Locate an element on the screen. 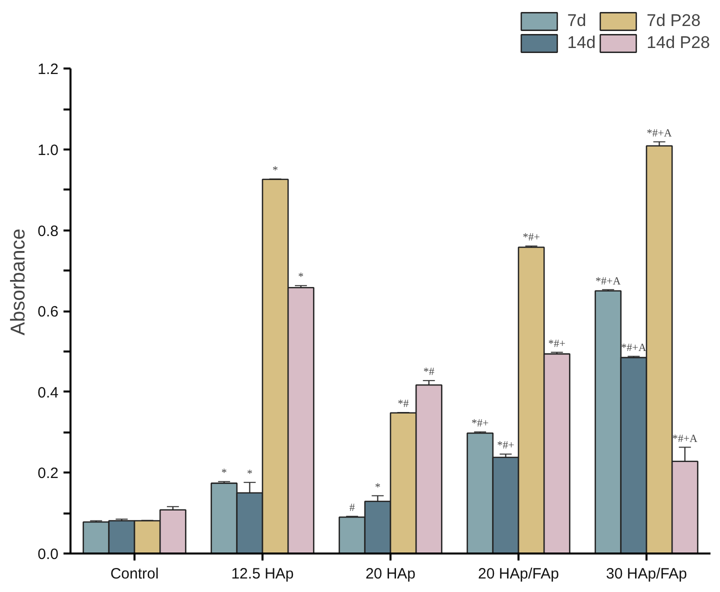  y-tick-label: 1.2 is located at coordinates (48, 69).